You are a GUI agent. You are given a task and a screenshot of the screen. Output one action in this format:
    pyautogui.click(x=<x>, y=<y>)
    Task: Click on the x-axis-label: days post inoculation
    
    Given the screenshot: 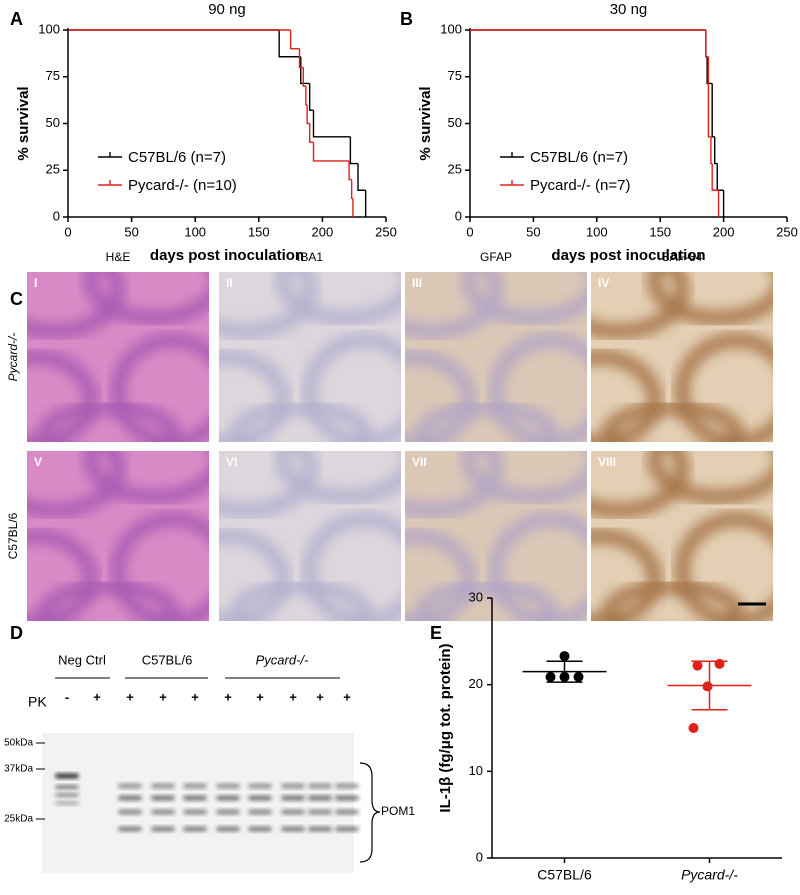 What is the action you would take?
    pyautogui.click(x=227, y=255)
    